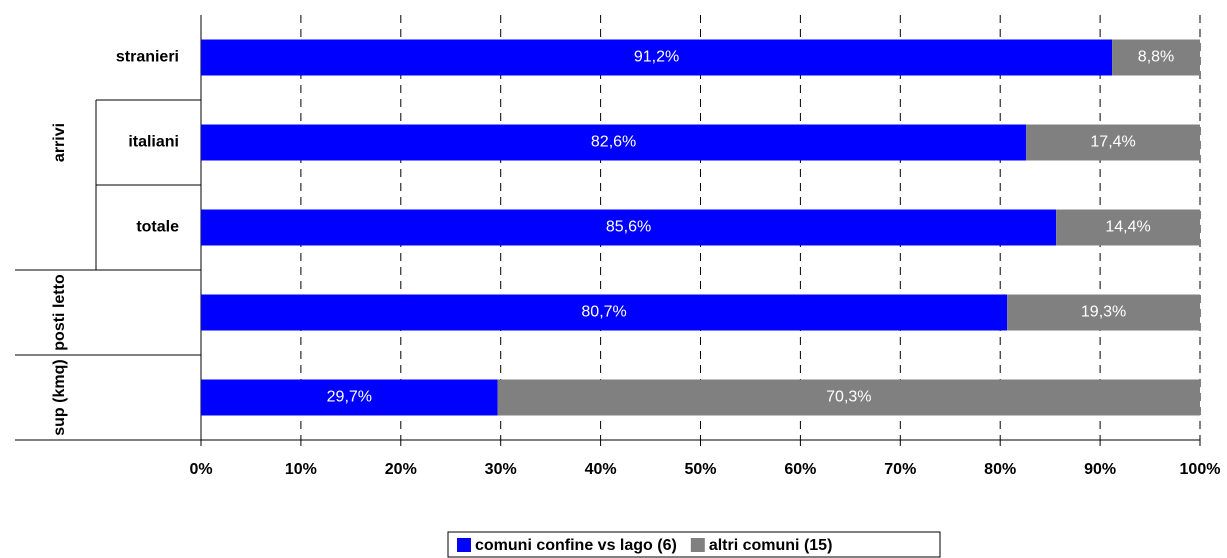 Image resolution: width=1227 pixels, height=558 pixels. I want to click on x-tick-label: 70%, so click(900, 469).